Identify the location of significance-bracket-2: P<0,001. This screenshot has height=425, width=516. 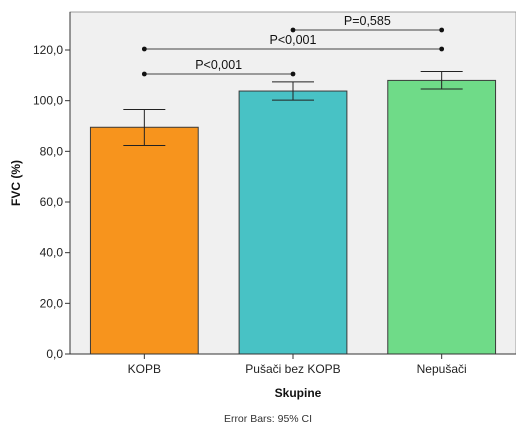
(218, 67).